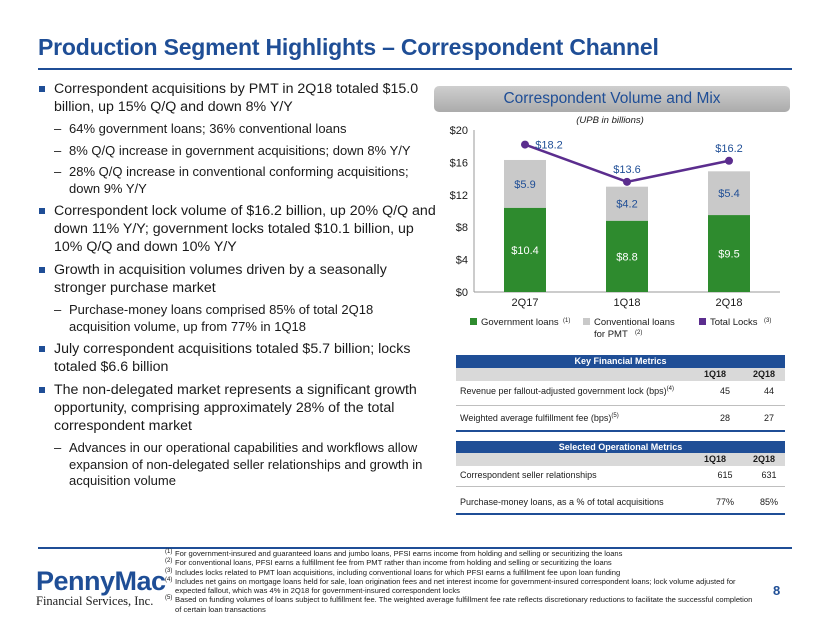  Describe the element at coordinates (638, 333) in the screenshot. I see `legend-note-conventional: (2)` at that location.